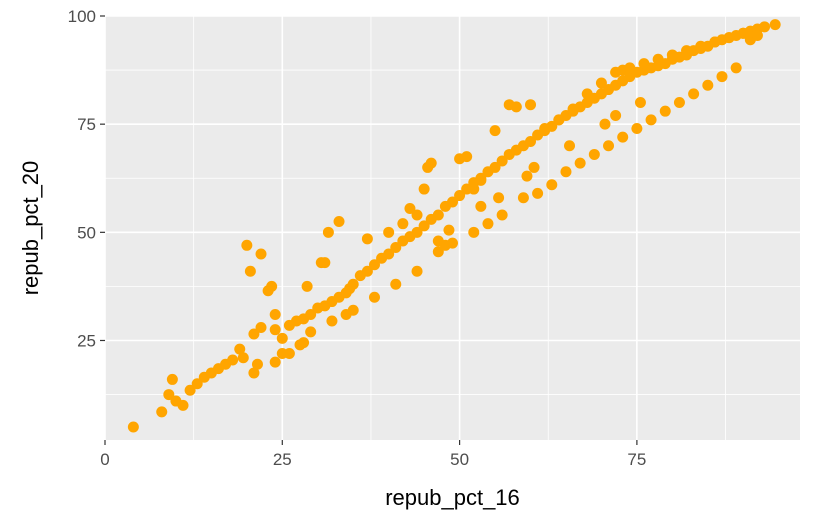 Image resolution: width=816 pixels, height=528 pixels. Describe the element at coordinates (82, 16) in the screenshot. I see `y-tick-label: 100` at that location.